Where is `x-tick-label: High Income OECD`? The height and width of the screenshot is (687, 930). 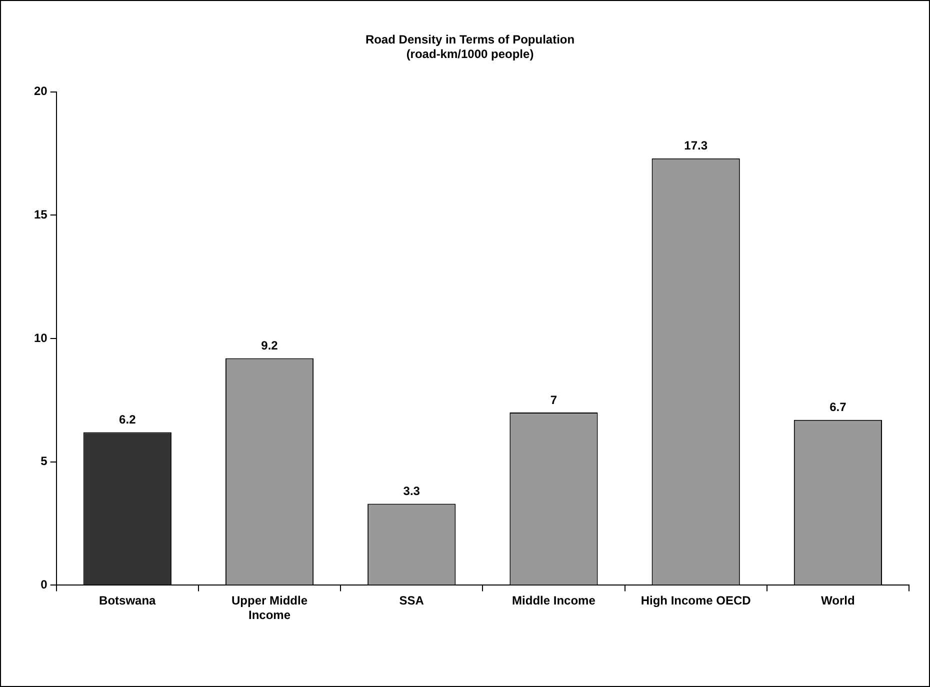 x-tick-label: High Income OECD is located at coordinates (696, 601).